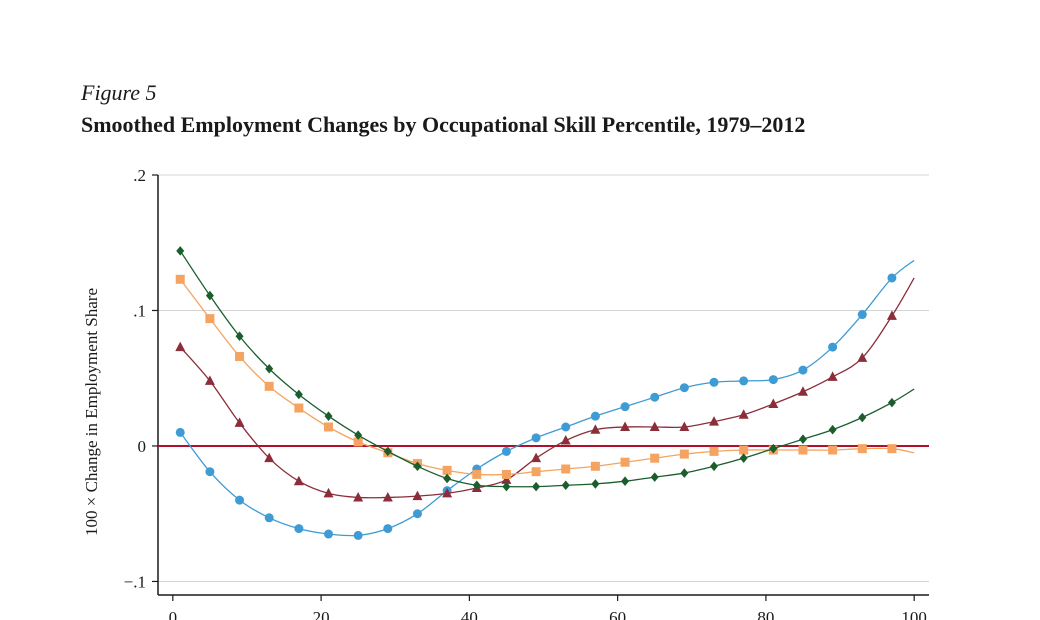 The height and width of the screenshot is (620, 1040). What do you see at coordinates (119, 92) in the screenshot?
I see `figure-label: Figure 5` at bounding box center [119, 92].